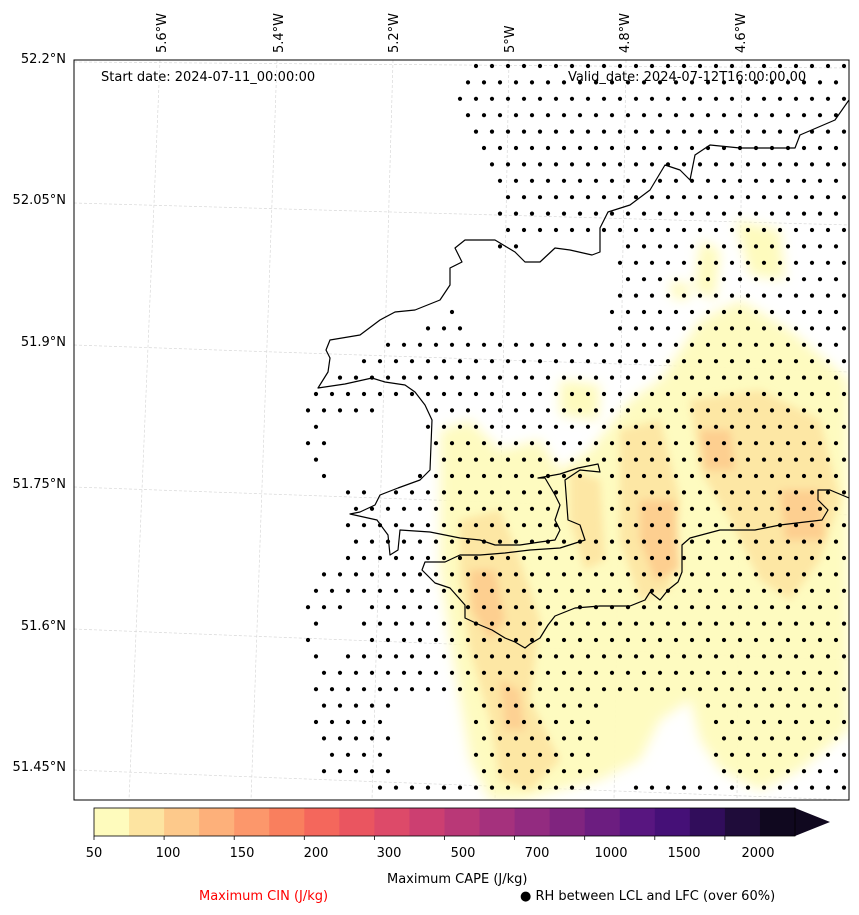  Describe the element at coordinates (741, 32) in the screenshot. I see `lon-label-4.6: 4.6°W` at that location.